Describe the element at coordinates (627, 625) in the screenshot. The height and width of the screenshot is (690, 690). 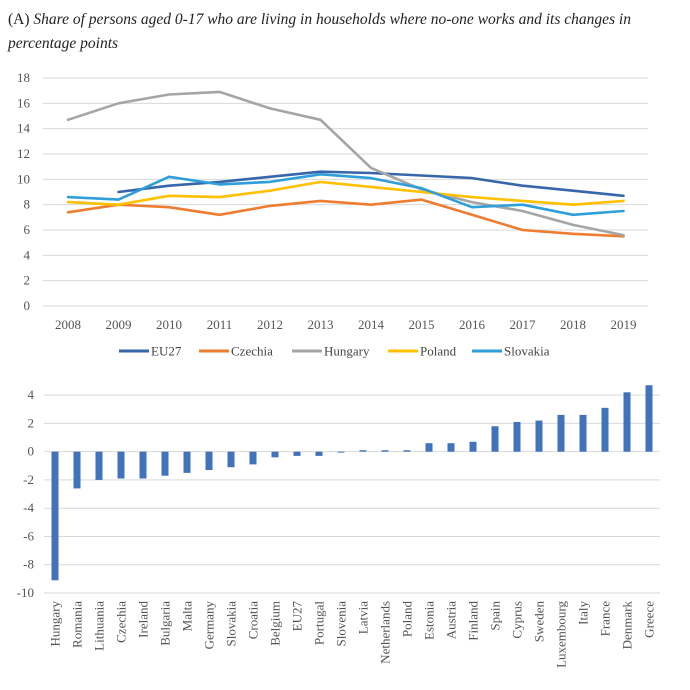
I see `x-tick-label: Denmark` at that location.